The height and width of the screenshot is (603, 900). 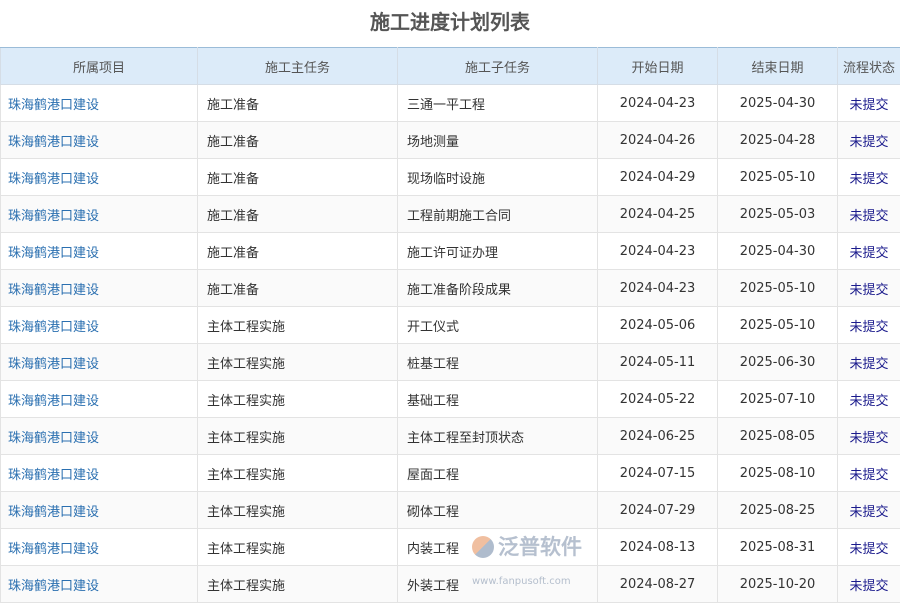 What do you see at coordinates (778, 214) in the screenshot?
I see `end-date-cell: 2025-05-03` at bounding box center [778, 214].